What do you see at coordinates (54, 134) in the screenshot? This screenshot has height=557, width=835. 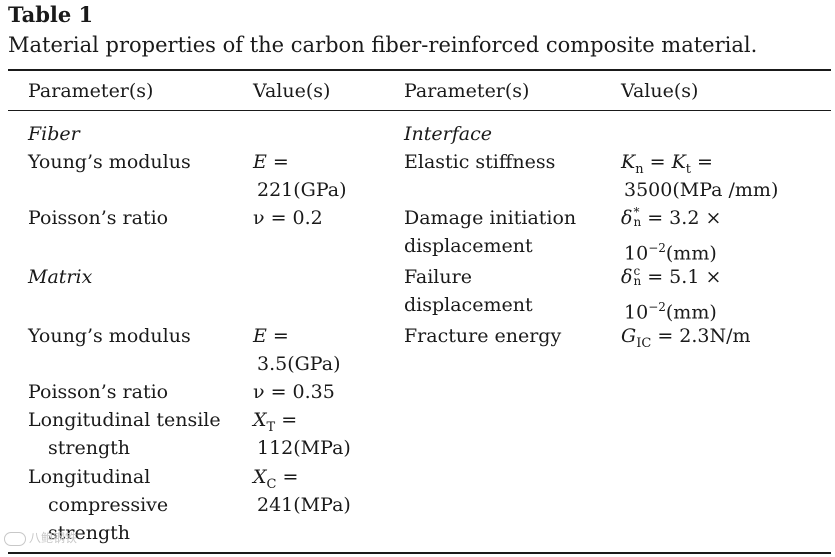 I see `section-fiber: Fiber` at bounding box center [54, 134].